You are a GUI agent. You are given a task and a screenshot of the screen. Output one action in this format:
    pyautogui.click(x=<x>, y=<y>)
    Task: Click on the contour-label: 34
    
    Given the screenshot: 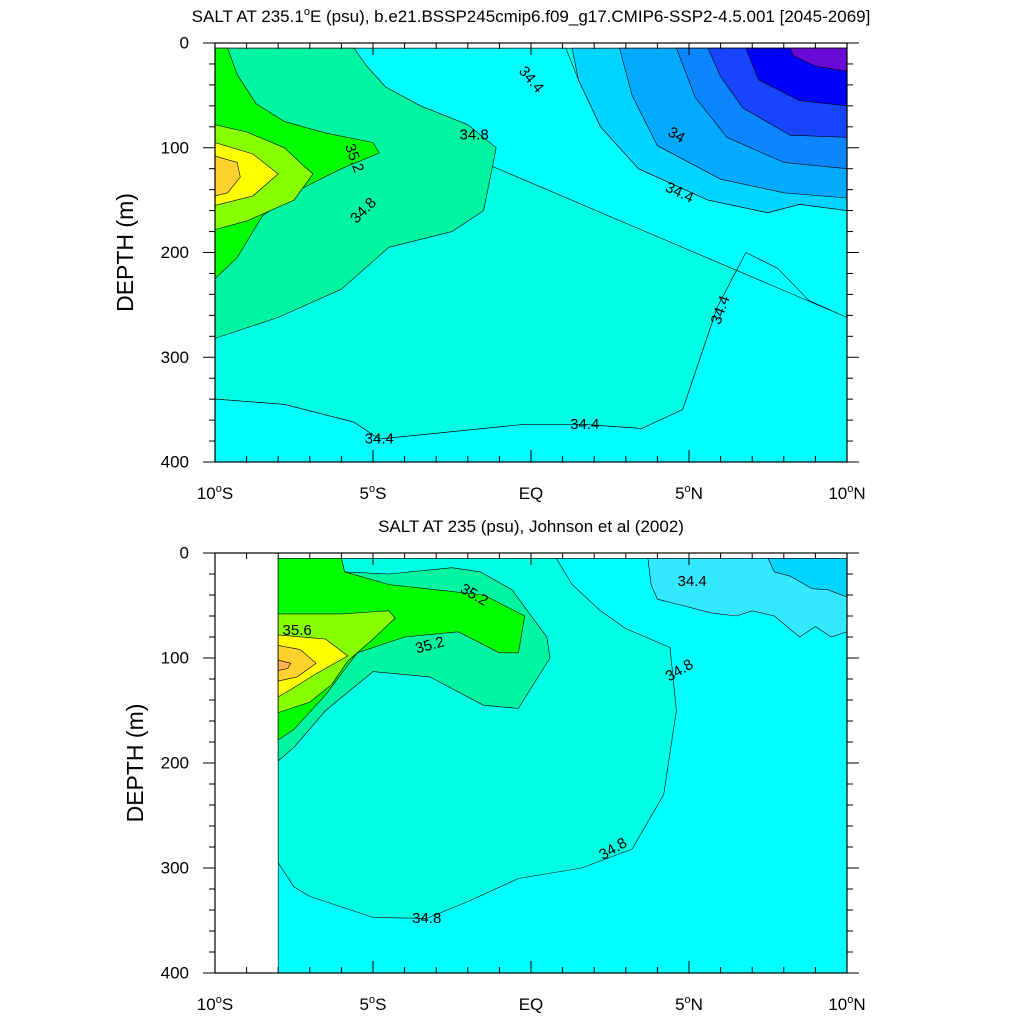 What is the action you would take?
    pyautogui.click(x=676, y=135)
    